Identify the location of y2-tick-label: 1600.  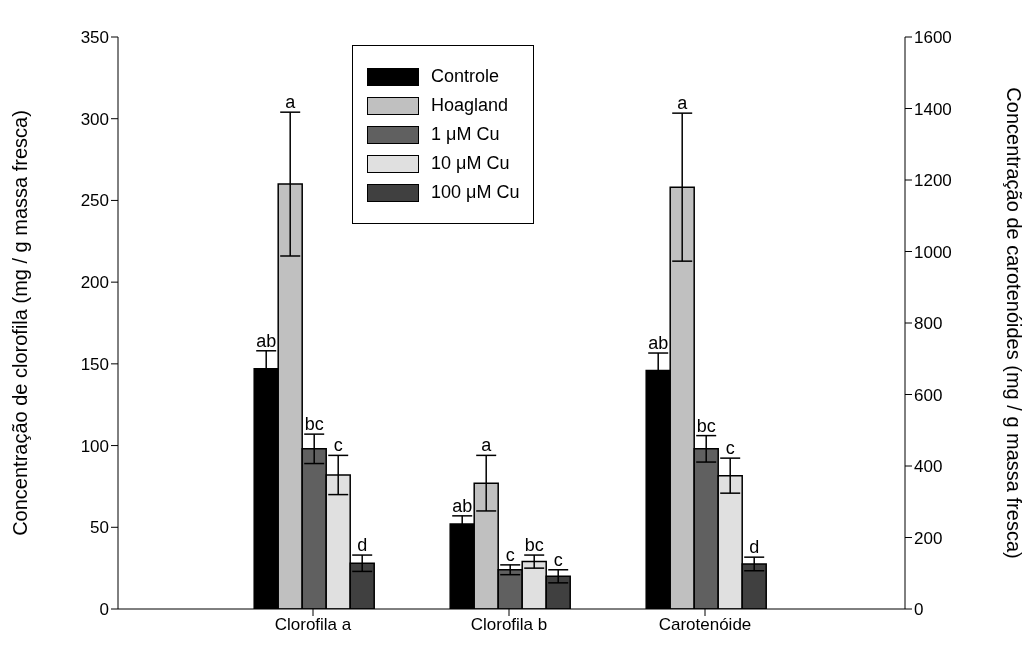
(933, 38).